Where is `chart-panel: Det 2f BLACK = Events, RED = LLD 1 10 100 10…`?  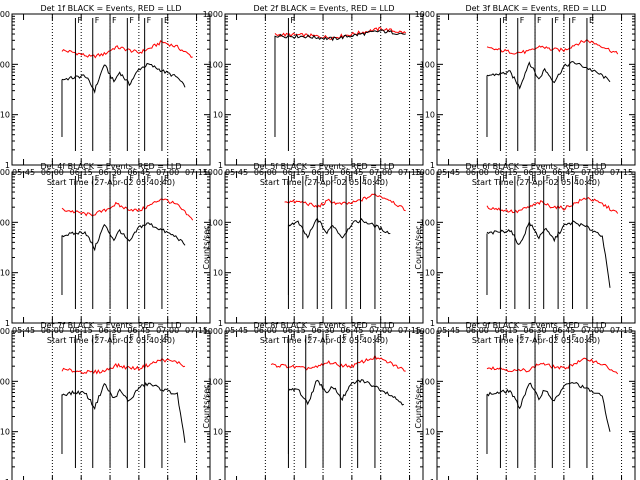 chart-panel: Det 2f BLACK = Events, RED = LLD 1 10 100 10… is located at coordinates (313, 95).